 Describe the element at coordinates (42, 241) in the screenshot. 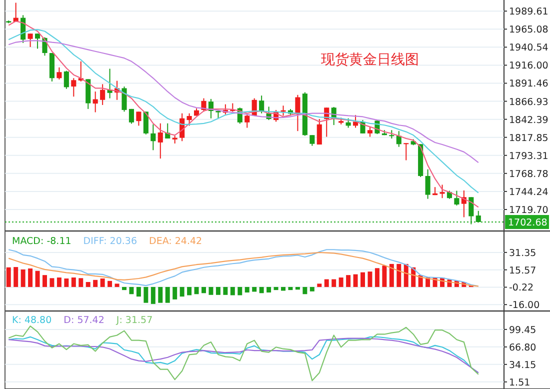

I see `text: MACD: -8.11` at that location.